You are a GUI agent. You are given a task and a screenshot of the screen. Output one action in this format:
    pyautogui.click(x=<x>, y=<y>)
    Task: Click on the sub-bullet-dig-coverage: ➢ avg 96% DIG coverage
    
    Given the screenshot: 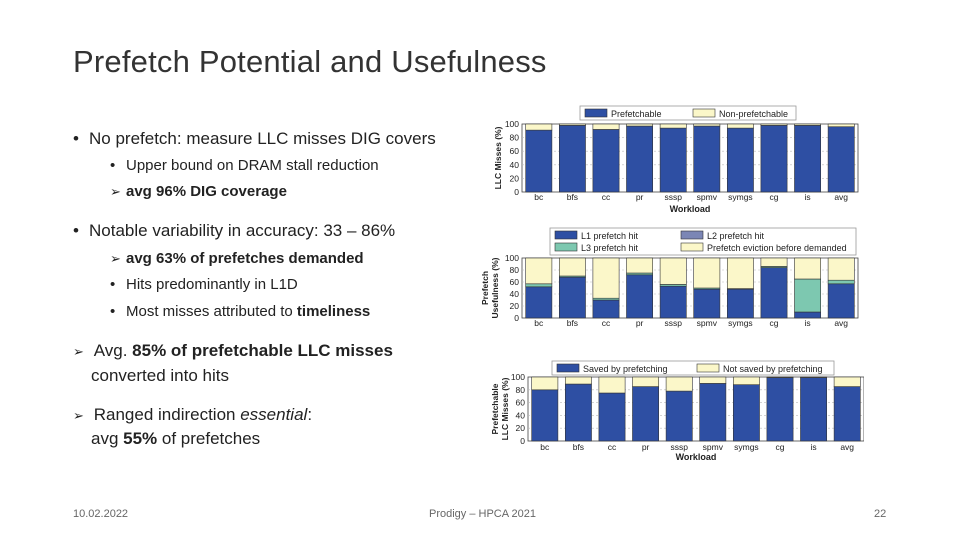 What is the action you would take?
    pyautogui.click(x=198, y=191)
    